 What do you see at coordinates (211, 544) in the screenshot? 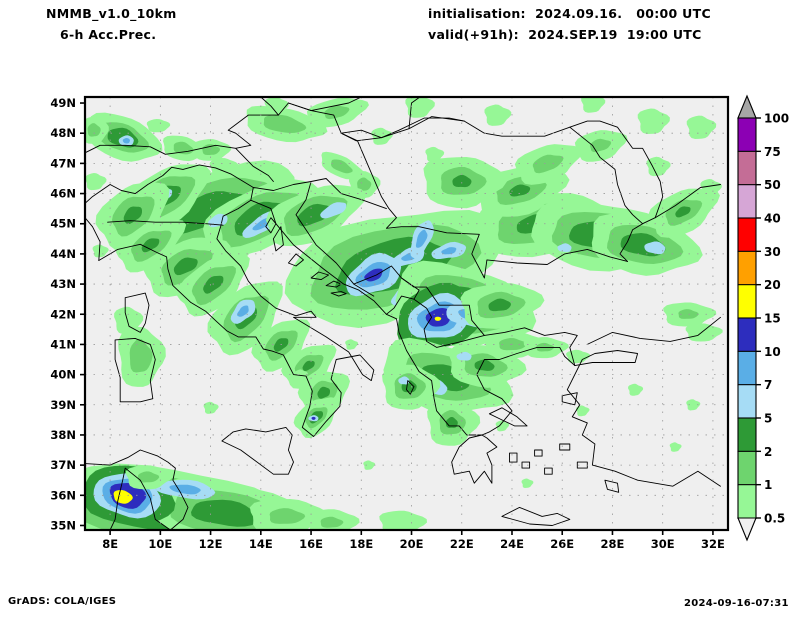
I see `longitude-tick-label: 12E` at bounding box center [211, 544].